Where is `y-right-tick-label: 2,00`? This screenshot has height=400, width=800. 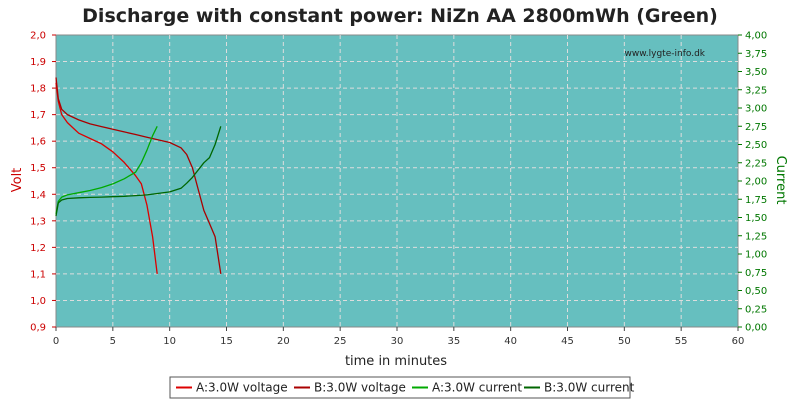
y-right-tick-label: 2,00 is located at coordinates (756, 182).